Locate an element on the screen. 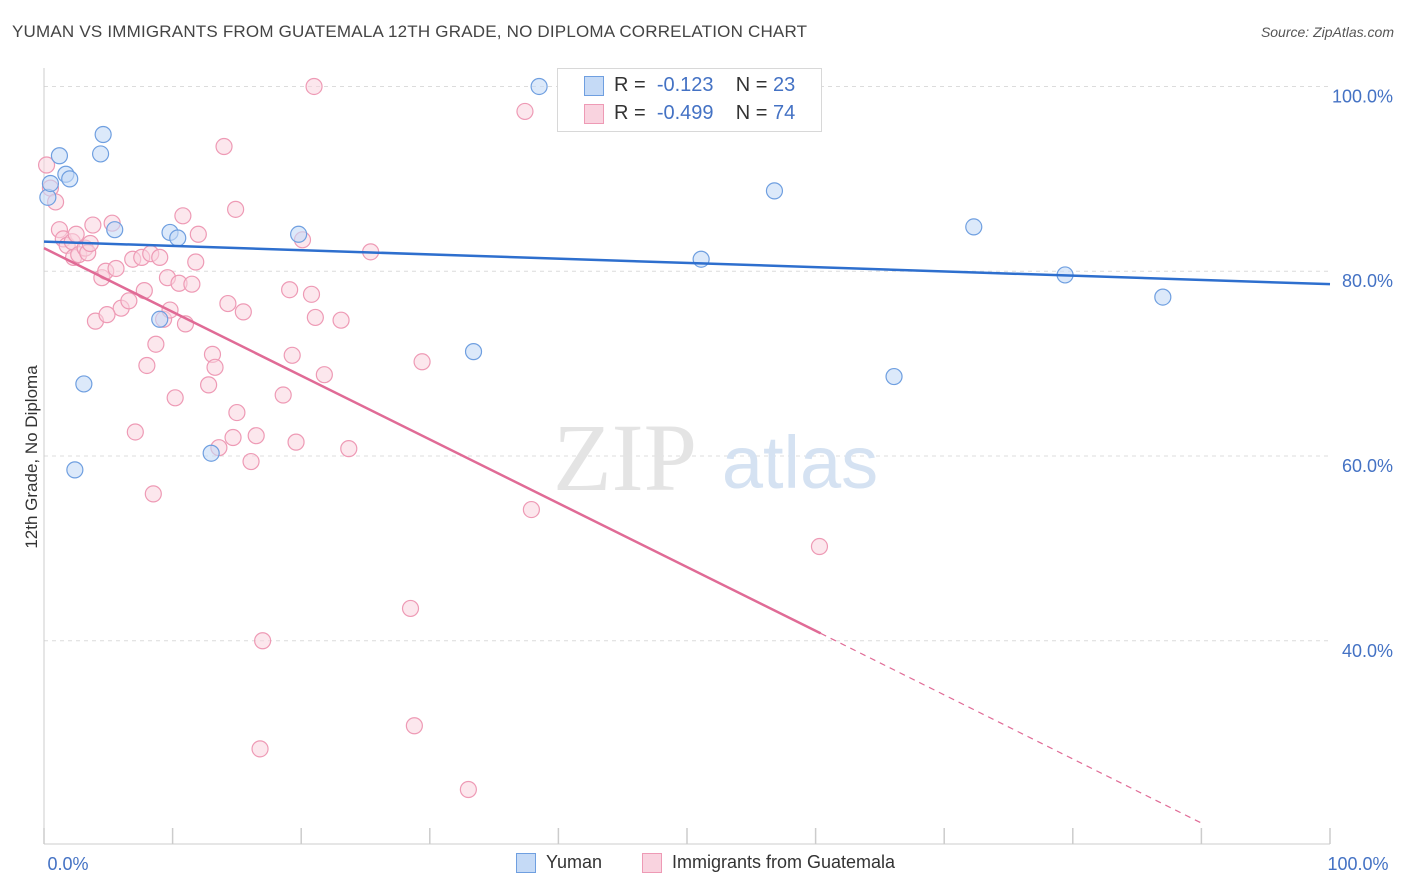 The height and width of the screenshot is (892, 1406). y-tick-label: 60.0% is located at coordinates (1367, 466).